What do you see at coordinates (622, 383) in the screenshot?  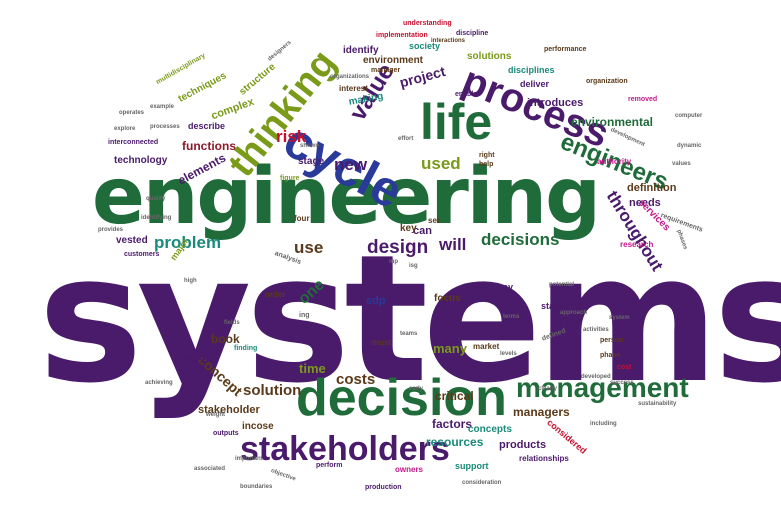 I see `word-success: success` at bounding box center [622, 383].